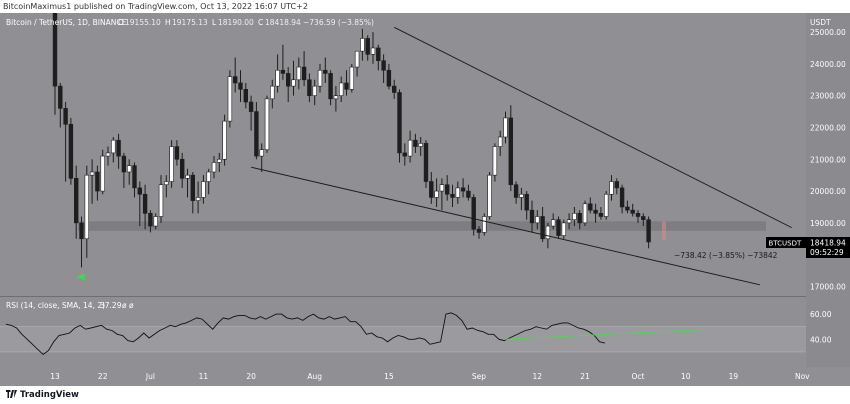 The image size is (850, 404). What do you see at coordinates (121, 22) in the screenshot?
I see `legend-o-label: O` at bounding box center [121, 22].